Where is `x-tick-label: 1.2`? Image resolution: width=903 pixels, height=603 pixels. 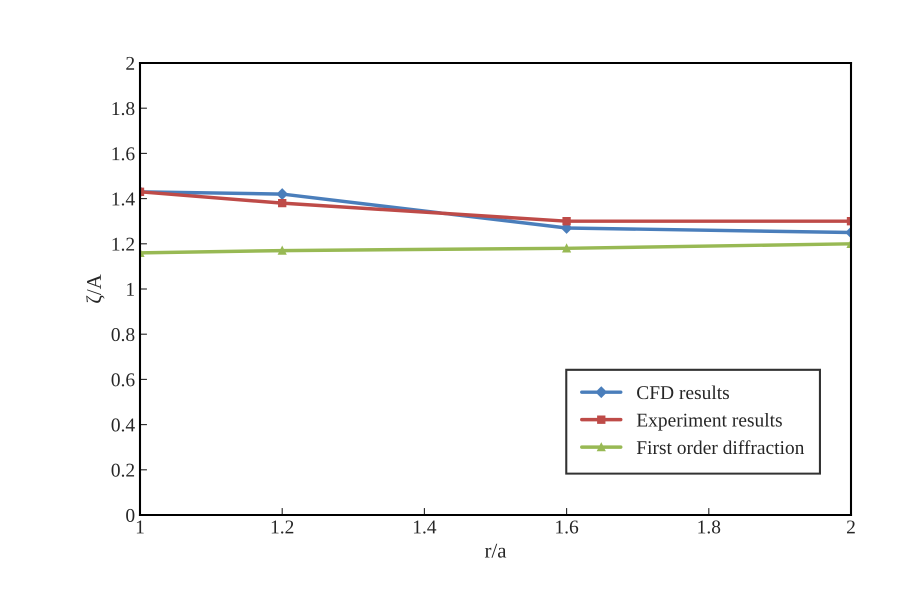
x-tick-label: 1.2 is located at coordinates (283, 527).